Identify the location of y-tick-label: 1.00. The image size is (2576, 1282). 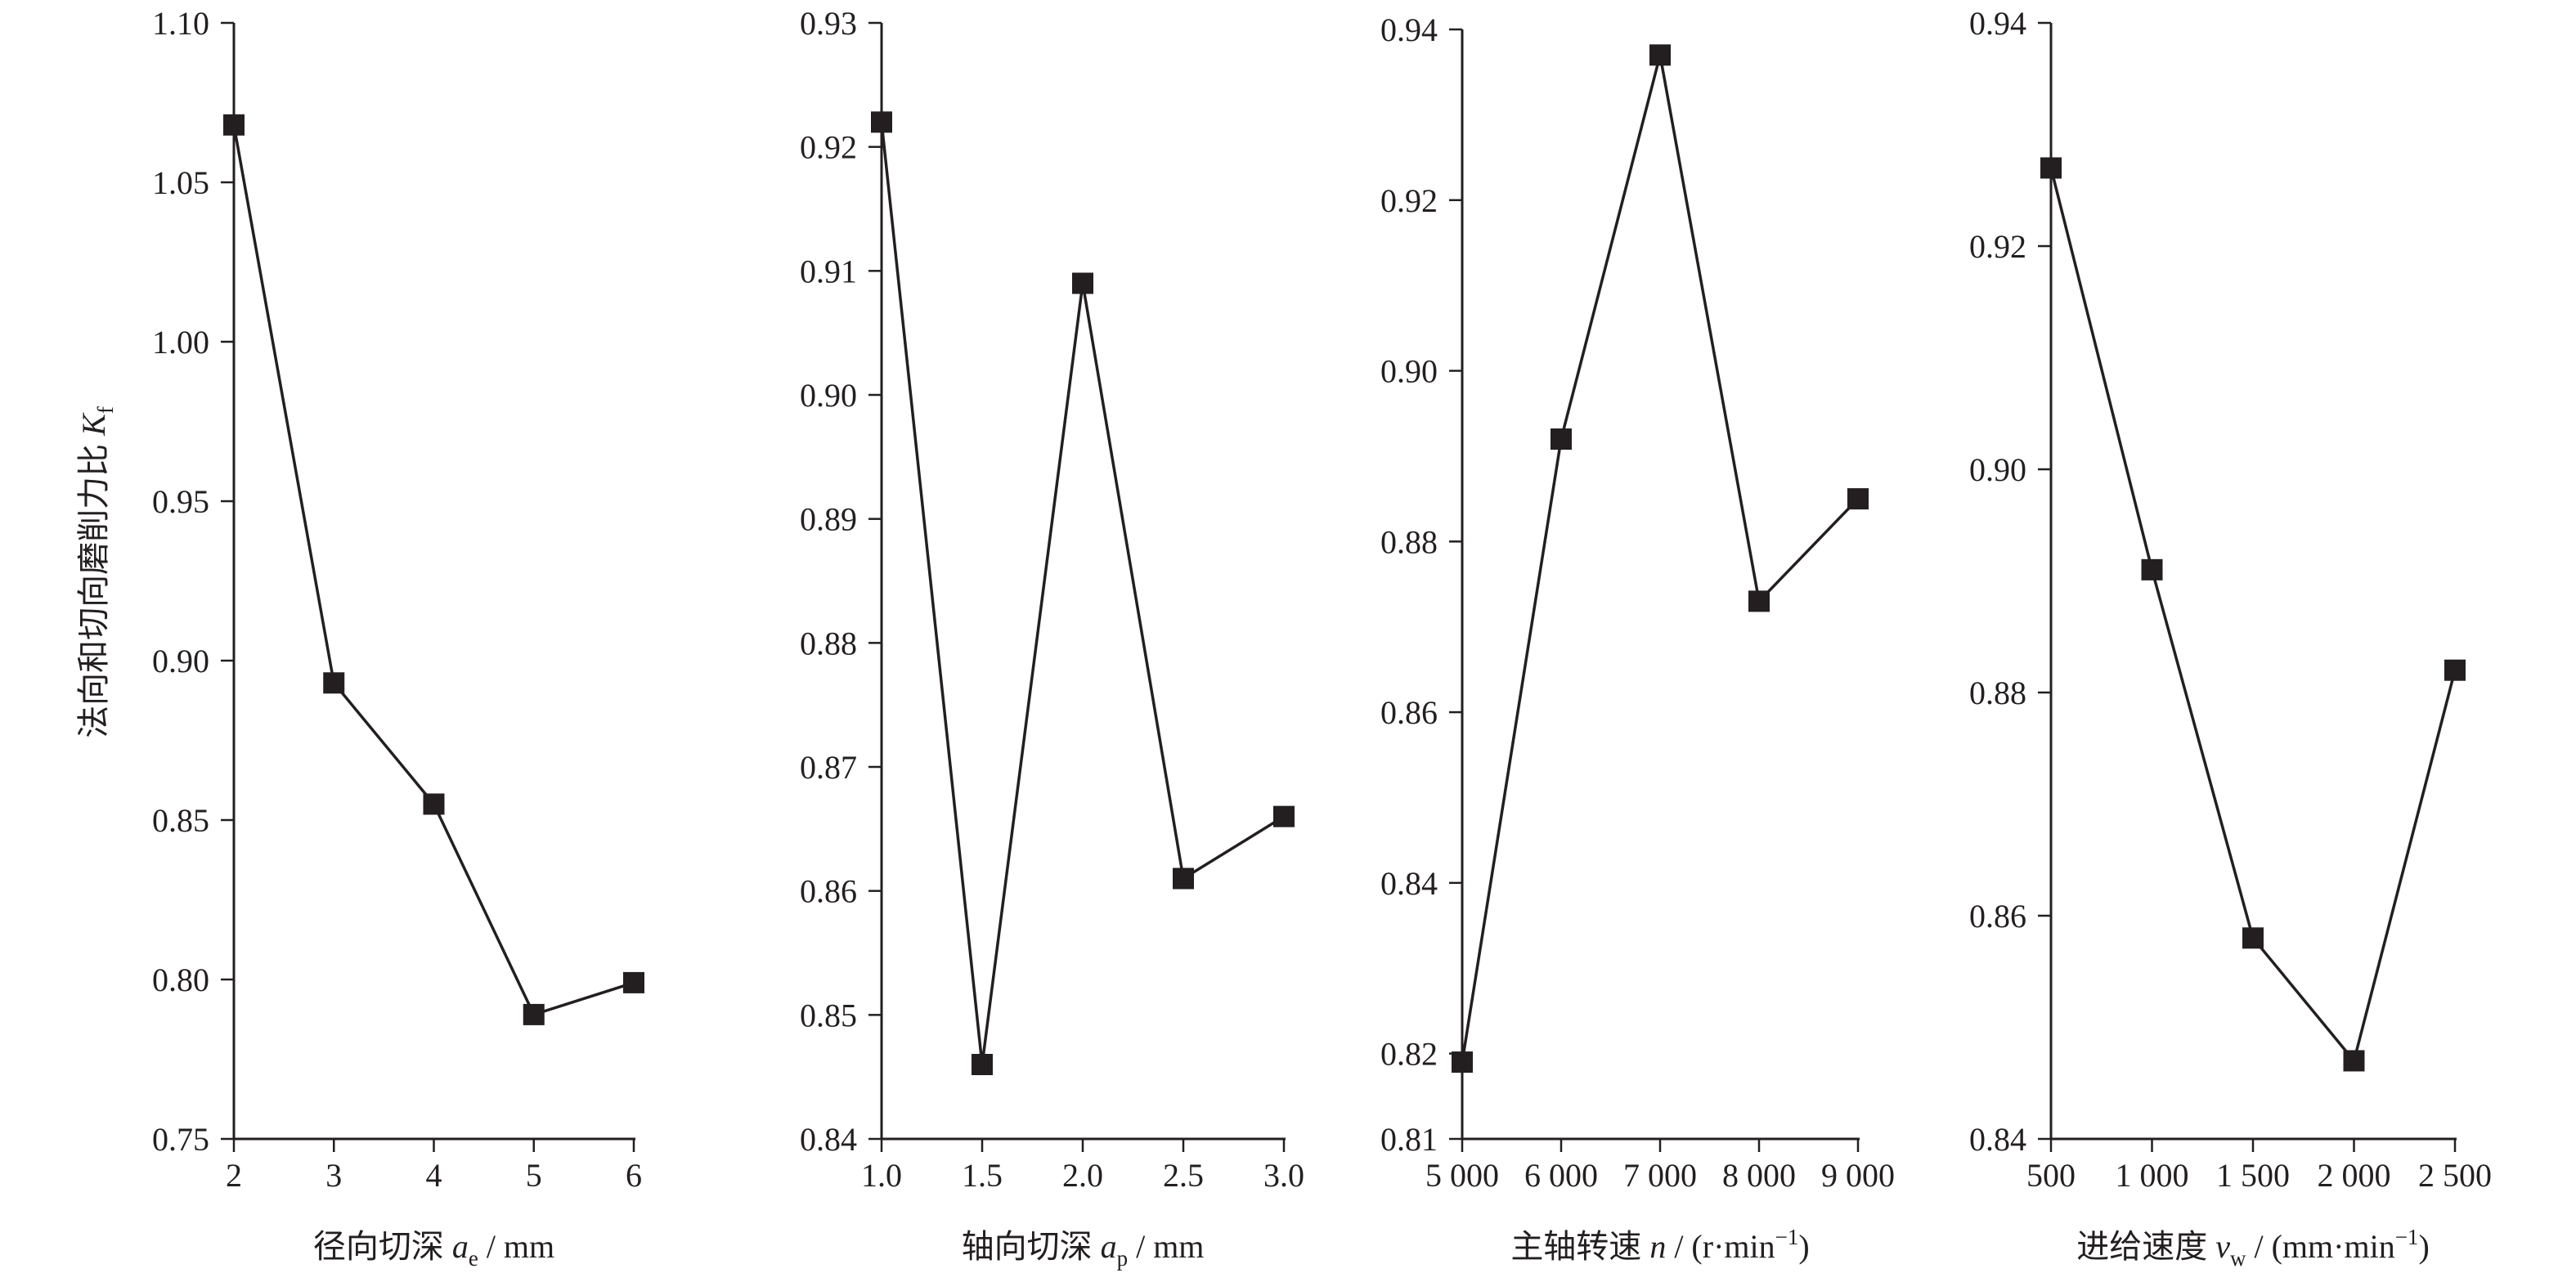
(181, 342).